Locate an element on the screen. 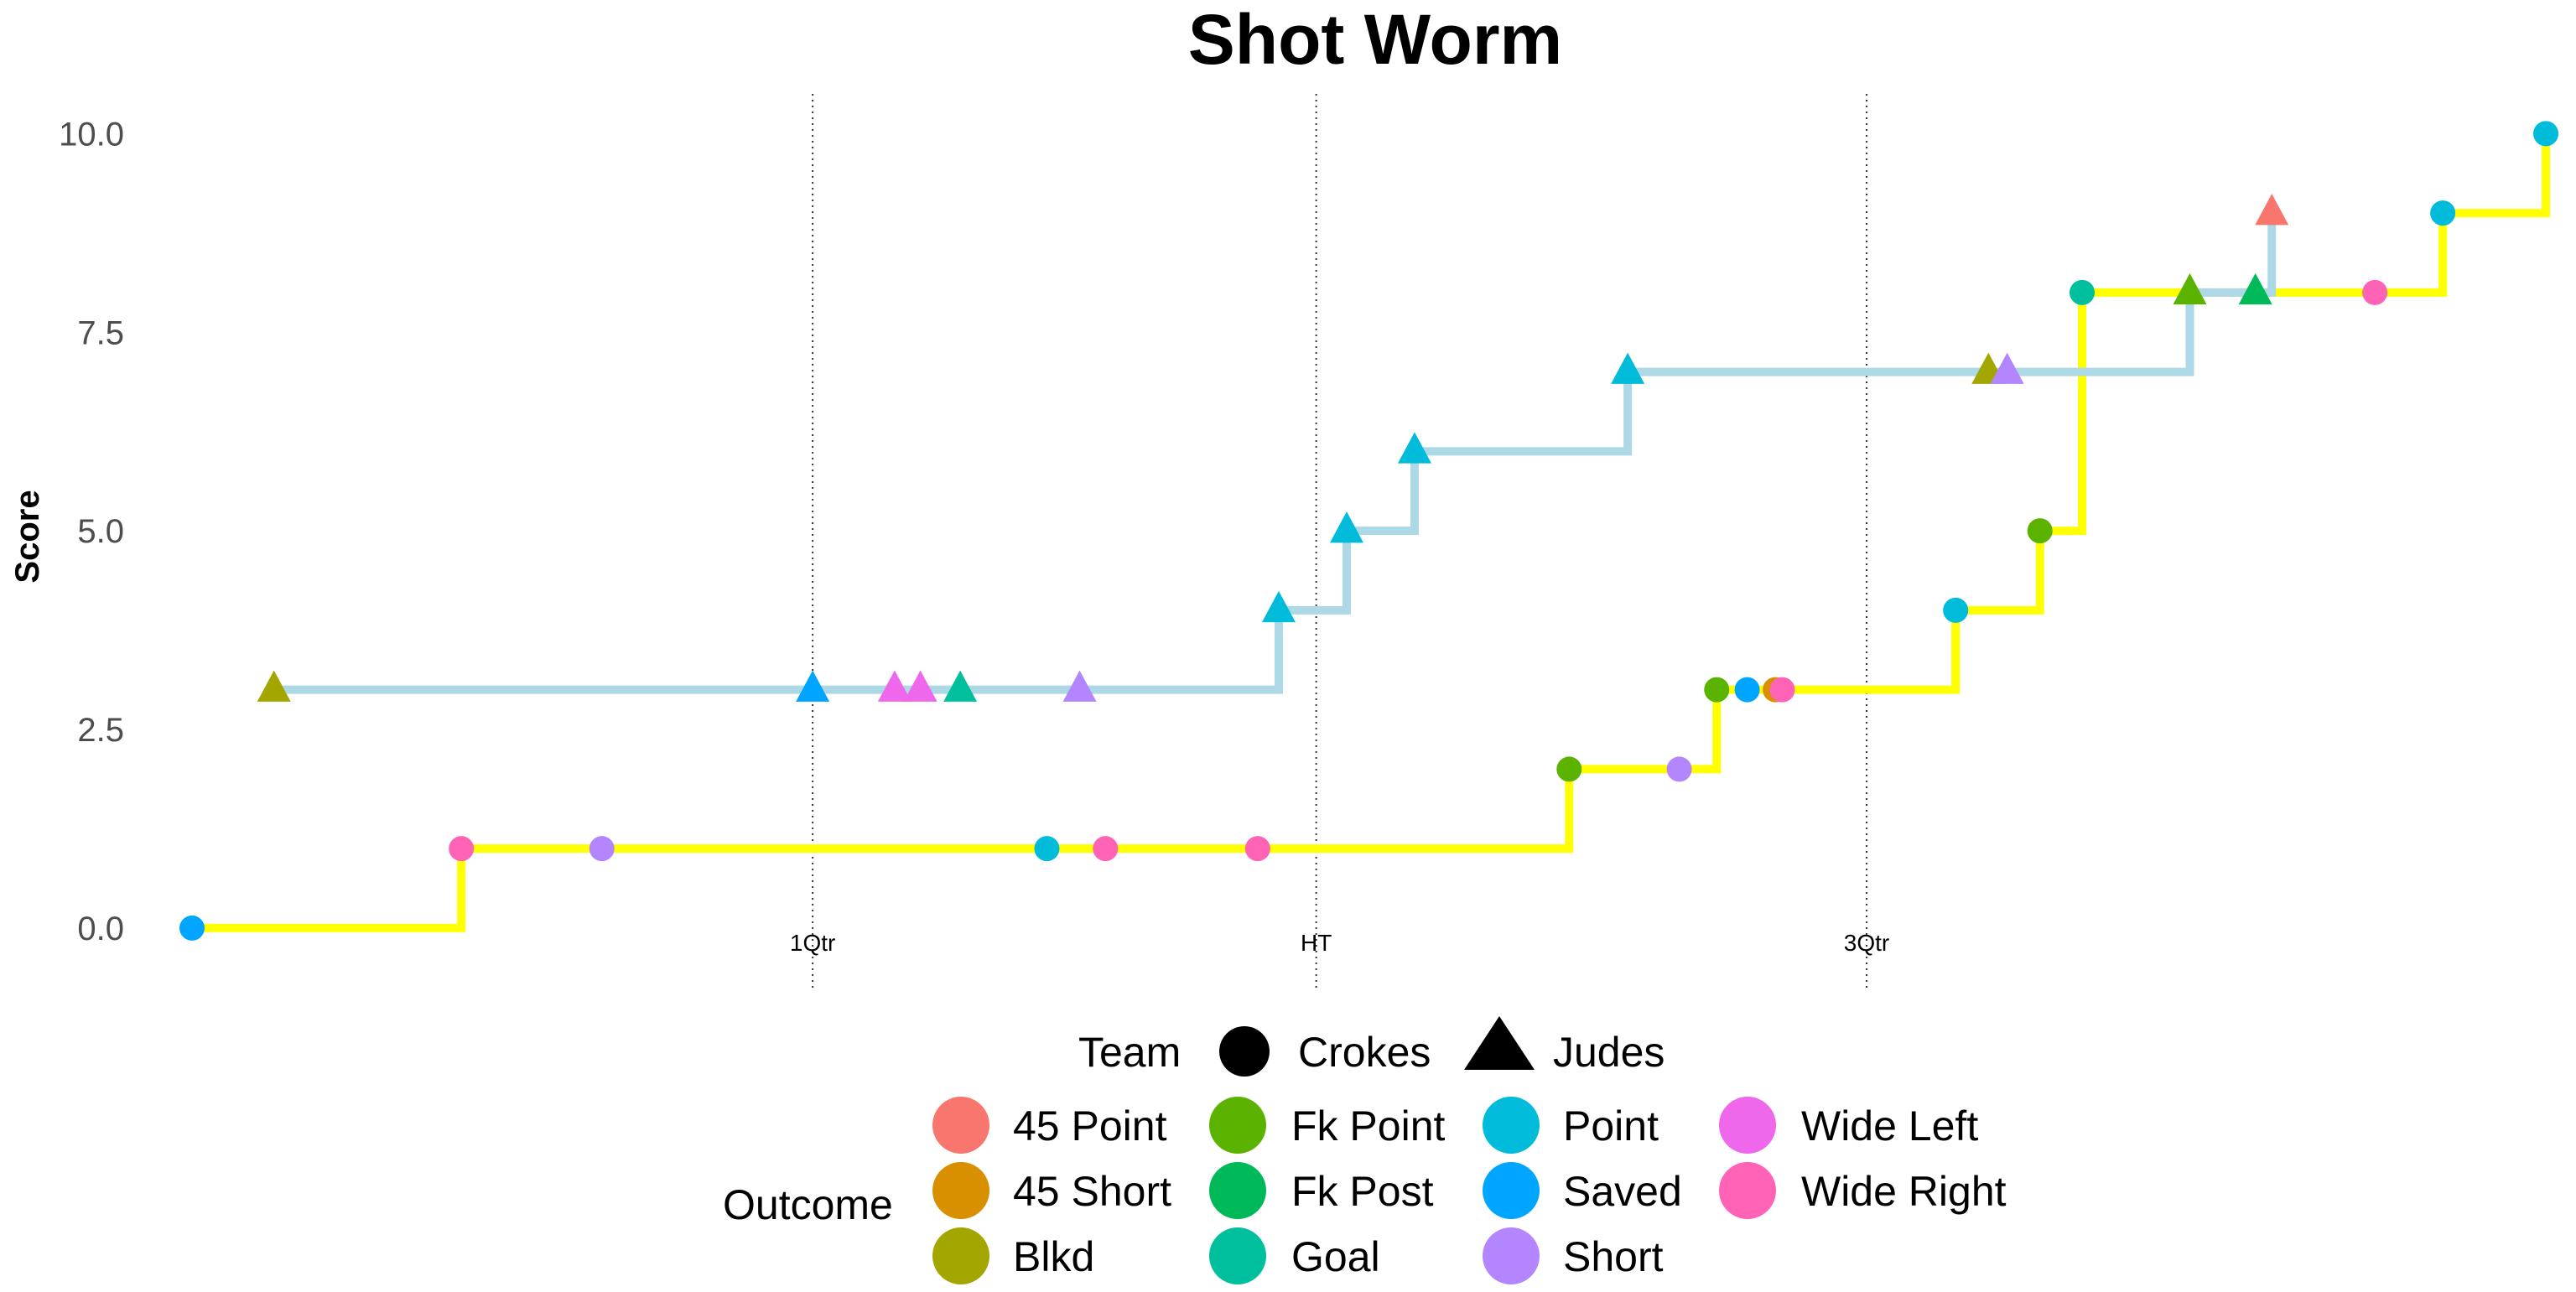  legend-team-label-judes: Judes is located at coordinates (1609, 1052).